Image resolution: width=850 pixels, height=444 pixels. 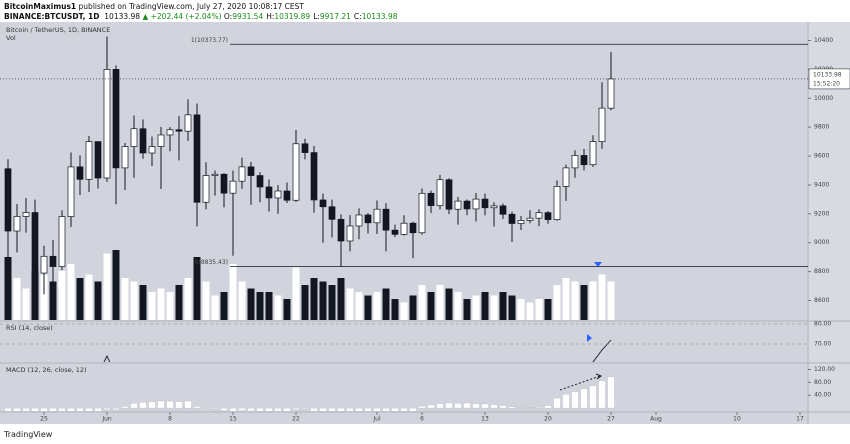 What do you see at coordinates (11, 38) in the screenshot?
I see `volume-label: Vol` at bounding box center [11, 38].